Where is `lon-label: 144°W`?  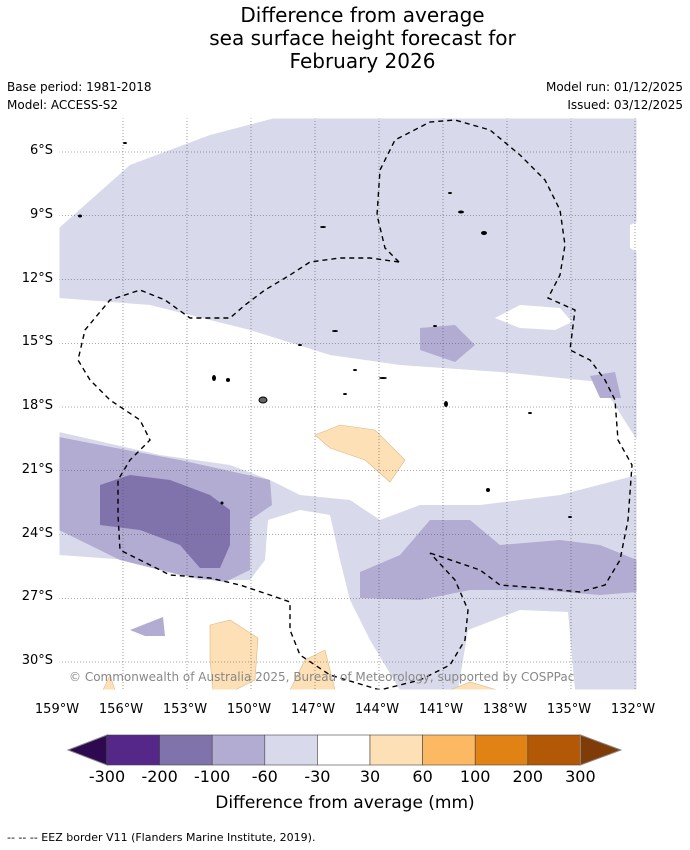 lon-label: 144°W is located at coordinates (377, 709).